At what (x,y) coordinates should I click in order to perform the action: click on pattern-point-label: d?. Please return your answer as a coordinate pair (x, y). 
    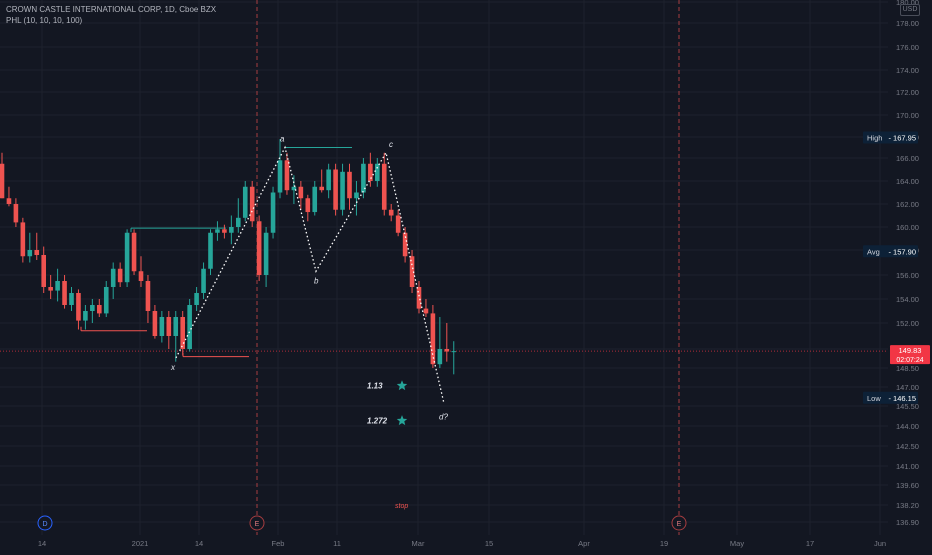
    Looking at the image, I should click on (443, 416).